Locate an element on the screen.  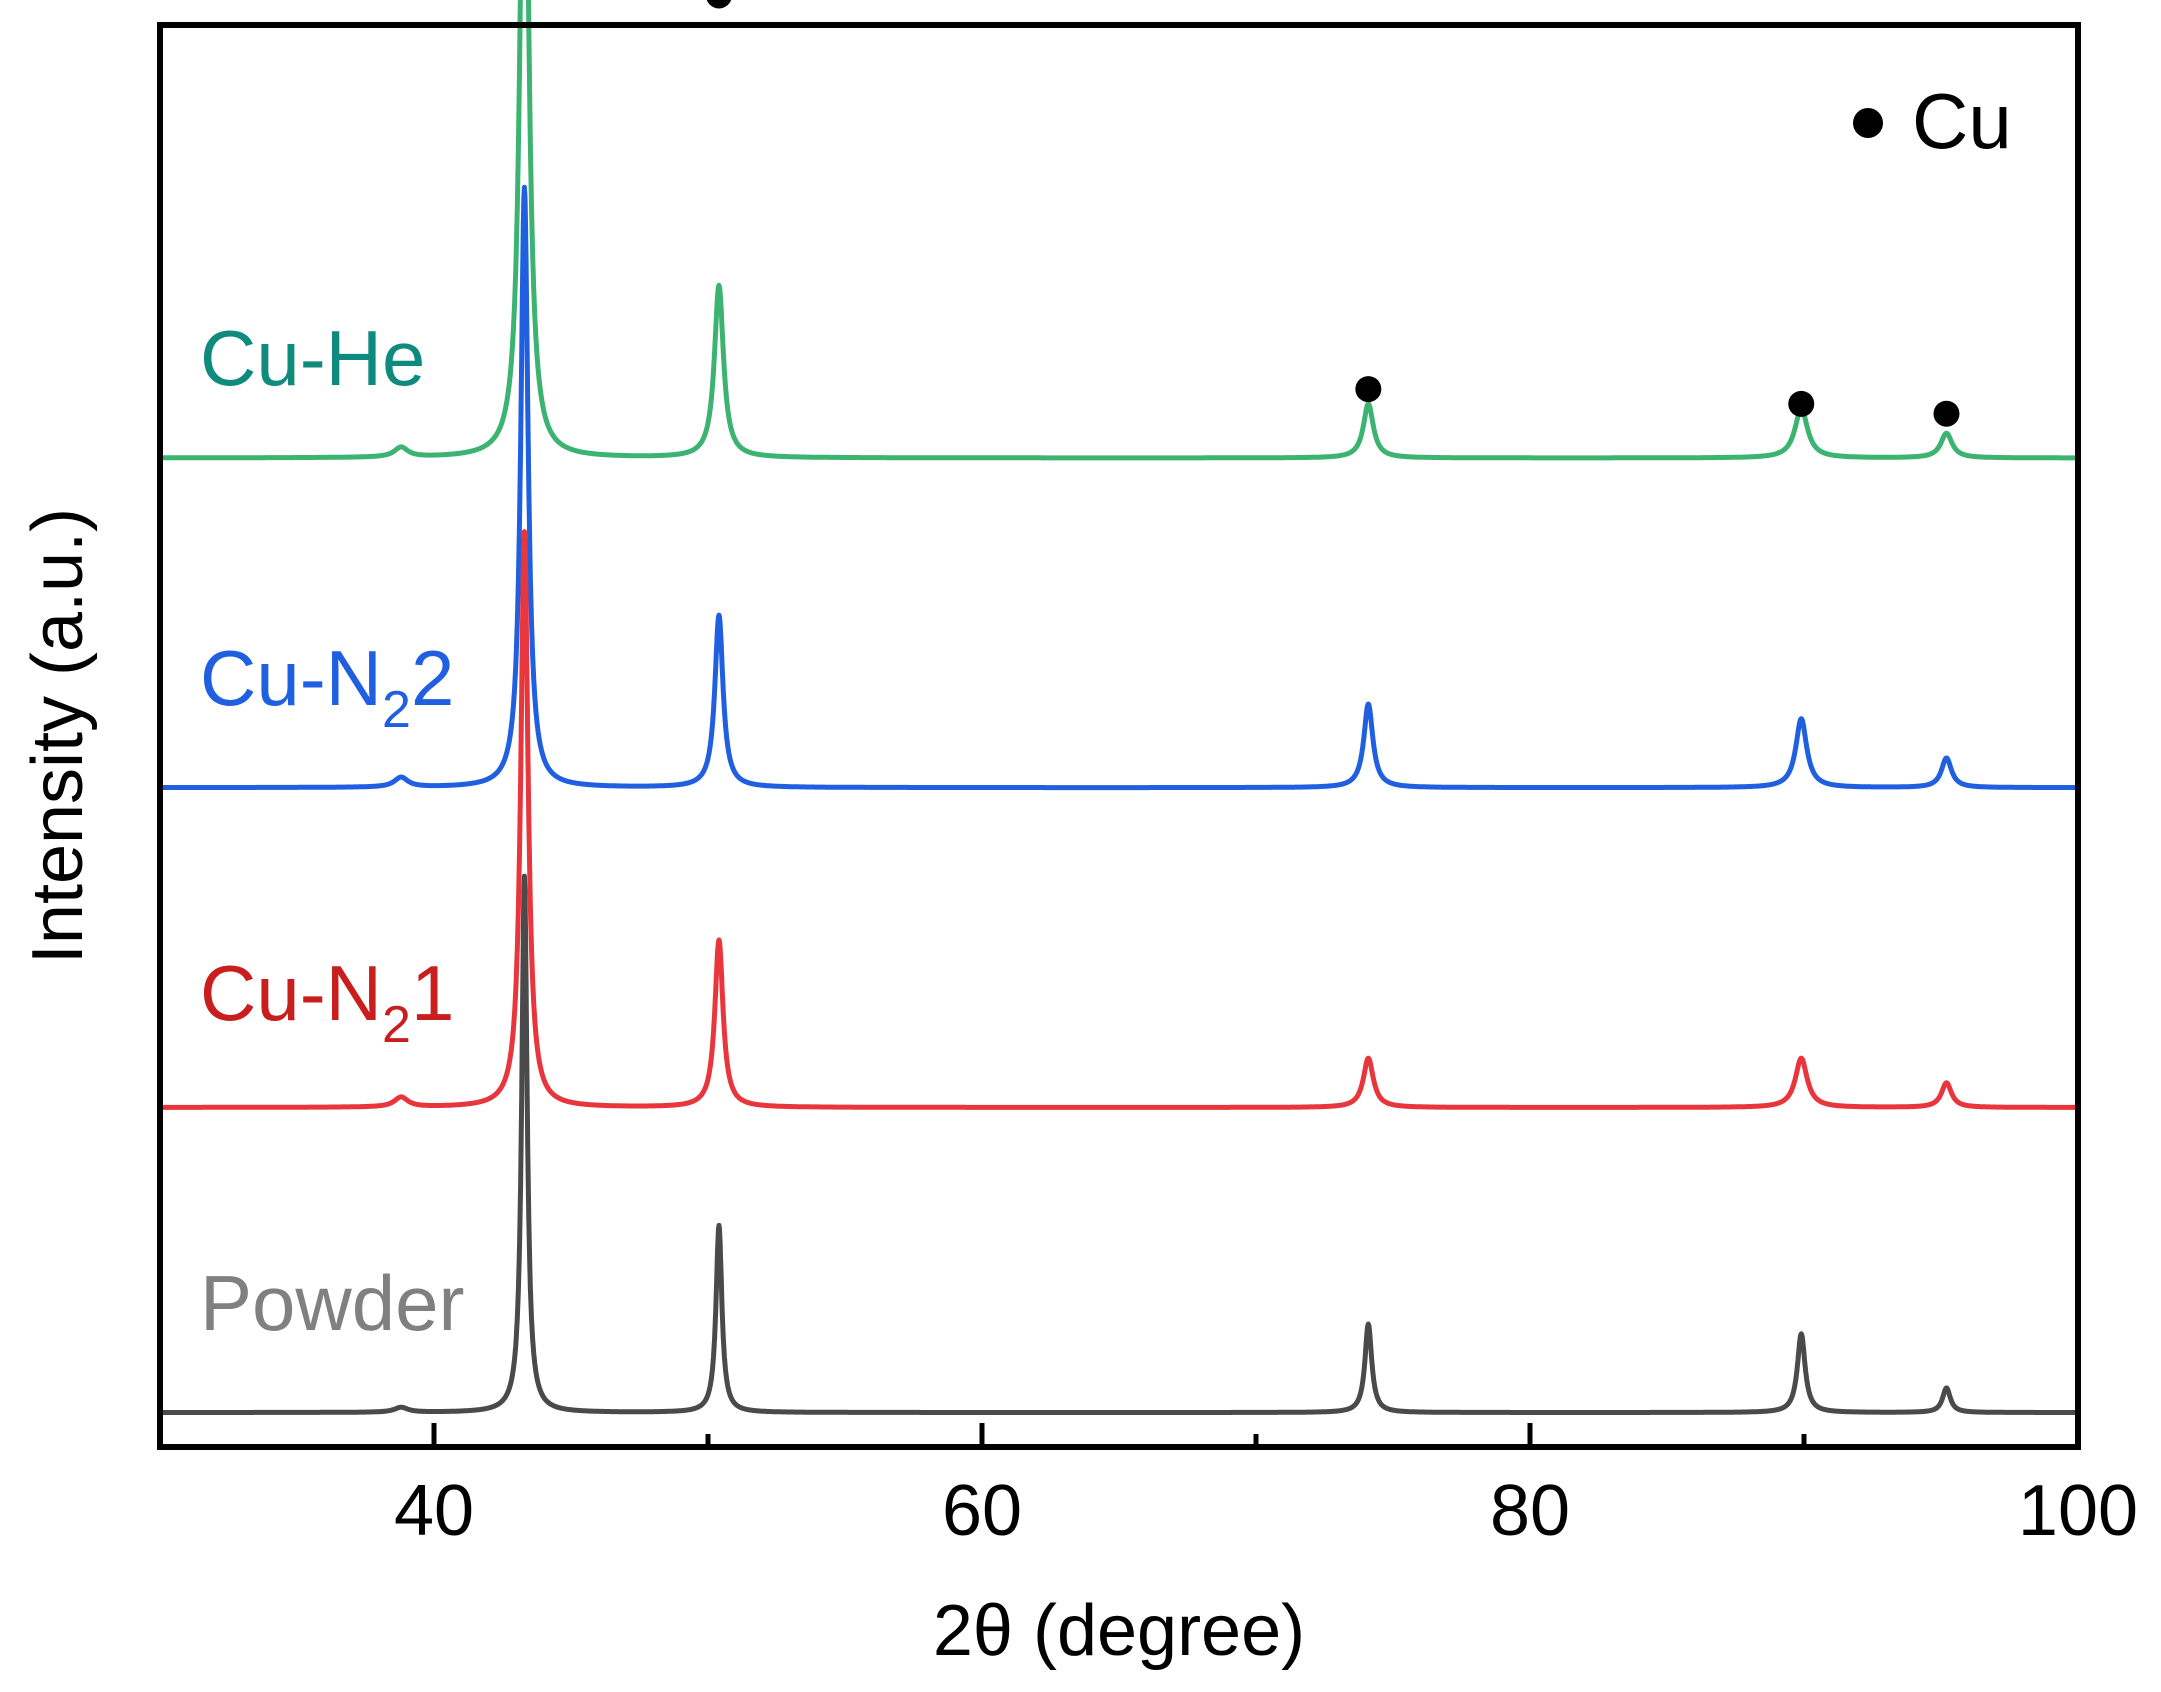
x-axis: 40 60 80 100 is located at coordinates (1266, 1487).